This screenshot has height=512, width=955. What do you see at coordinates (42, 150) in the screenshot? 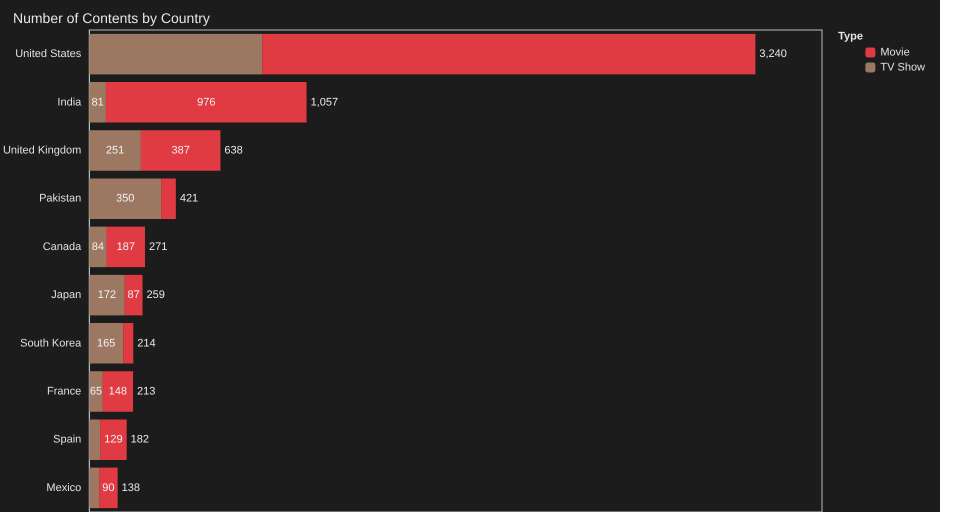
I see `y-tick-label: United Kingdom` at bounding box center [42, 150].